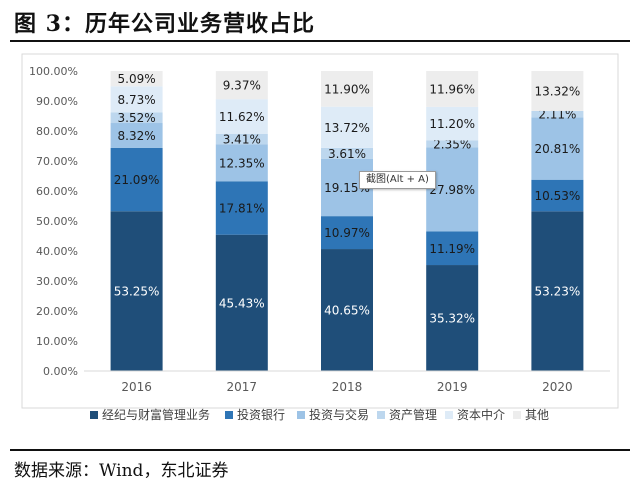  I want to click on data-label: 2.35%, so click(452, 145).